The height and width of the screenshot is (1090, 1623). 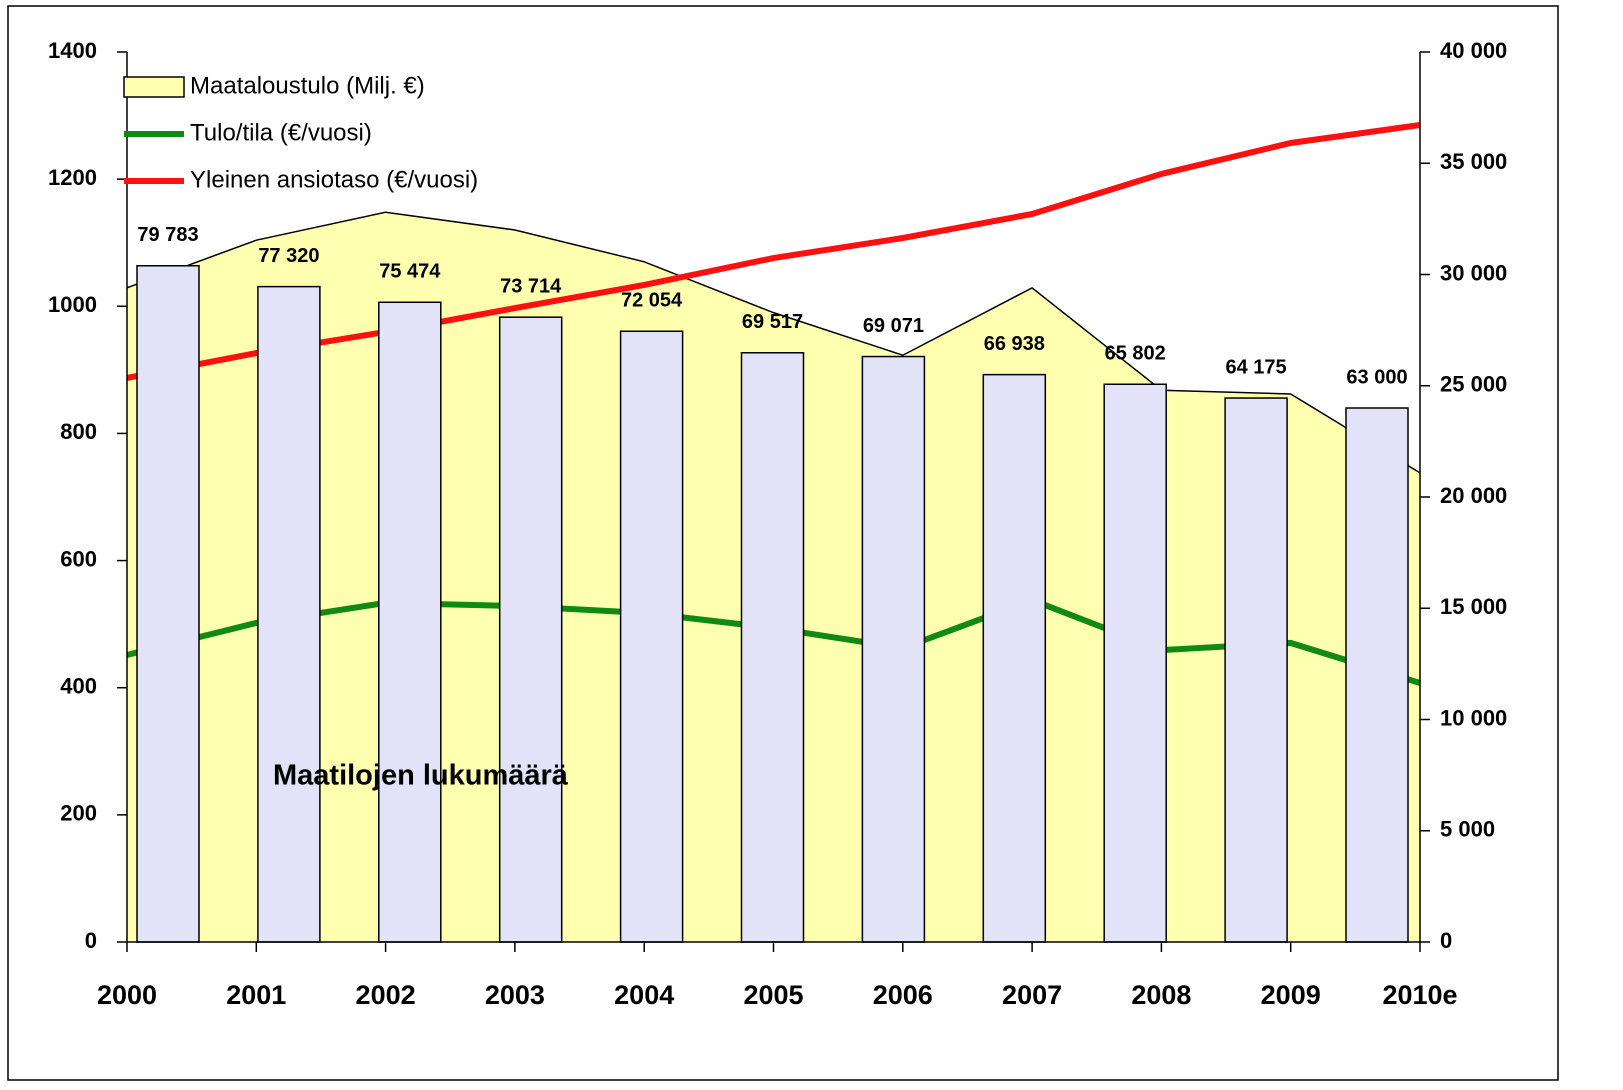 I want to click on y2-tick-label: 0, so click(x=1446, y=940).